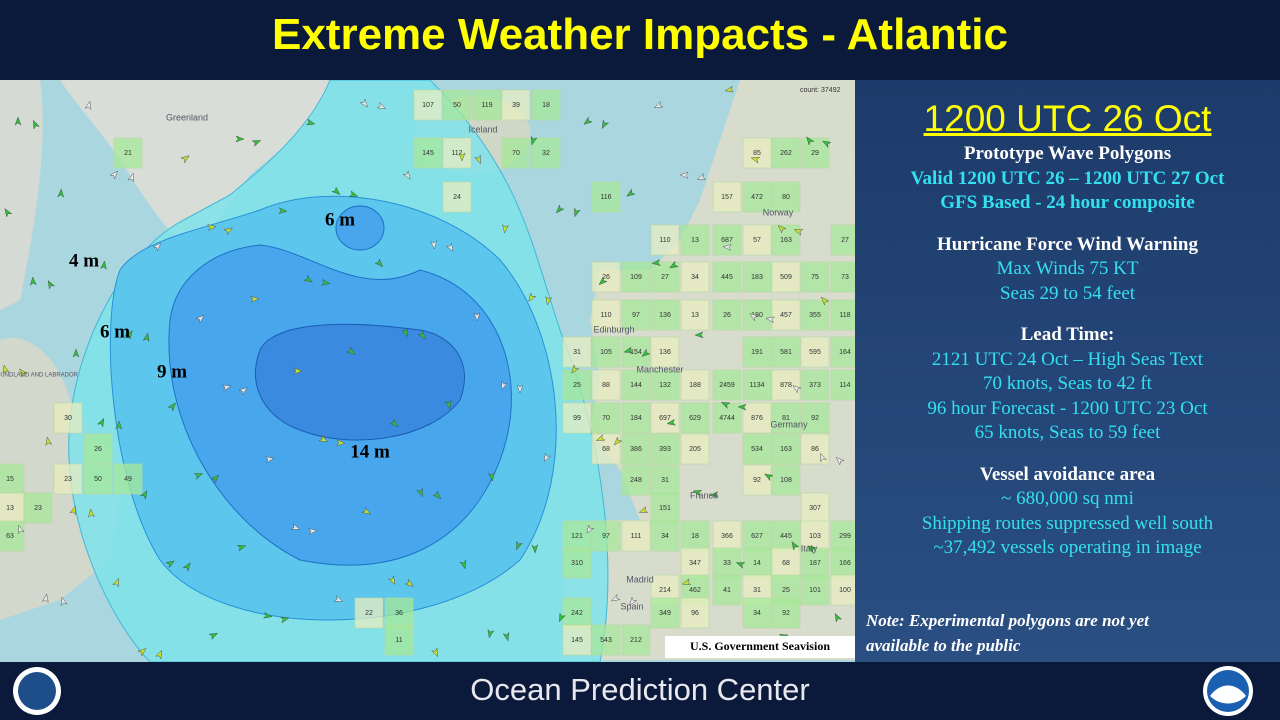 This screenshot has width=1280, height=720. I want to click on grid-cell-label: 22, so click(369, 613).